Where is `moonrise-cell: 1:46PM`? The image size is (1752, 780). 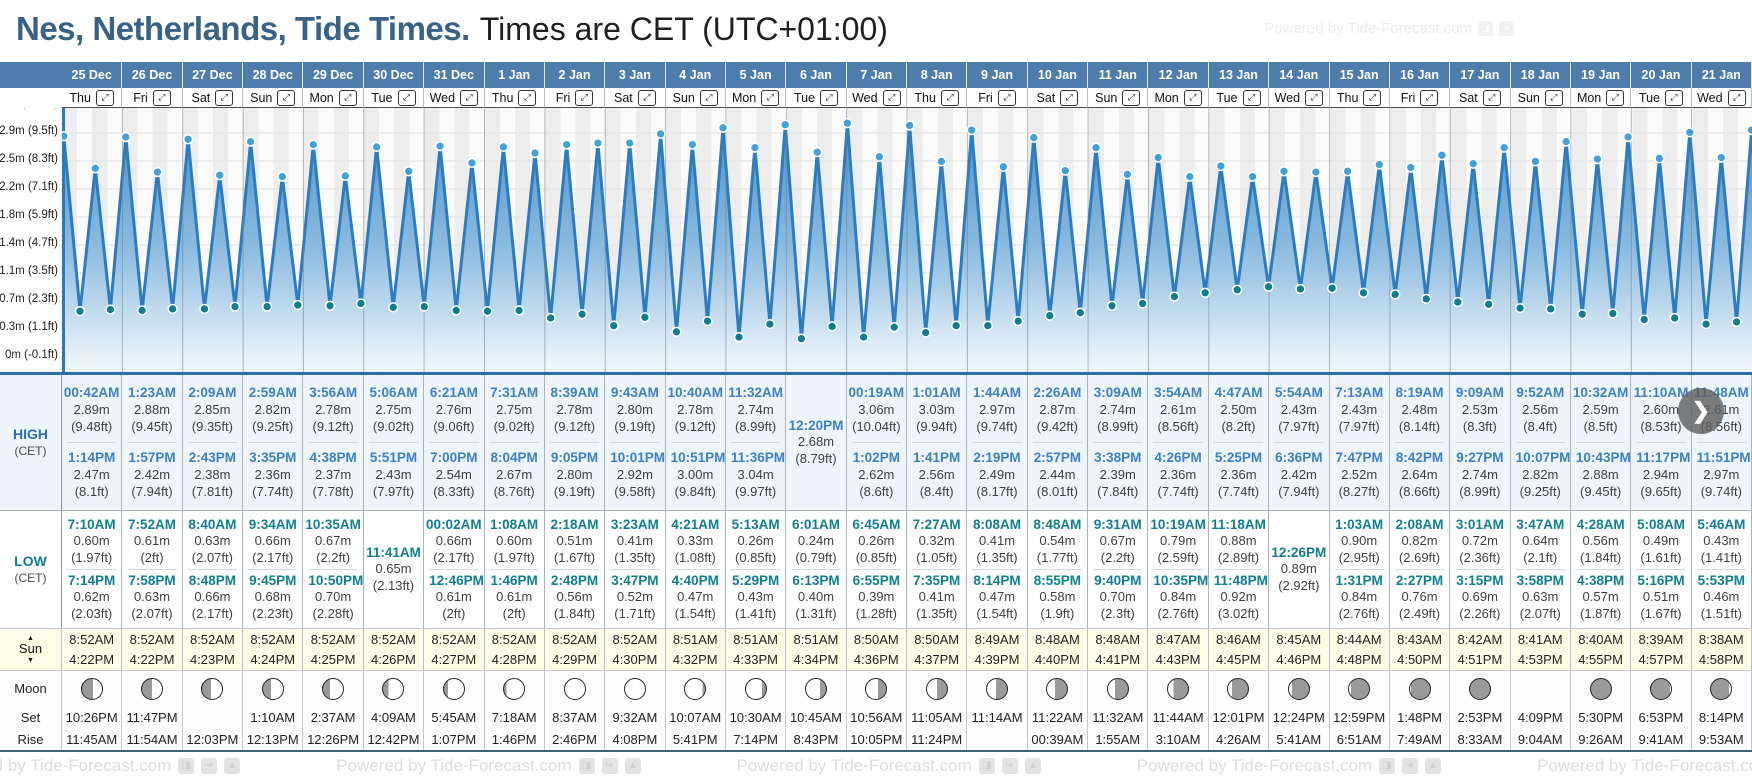 moonrise-cell: 1:46PM is located at coordinates (515, 739).